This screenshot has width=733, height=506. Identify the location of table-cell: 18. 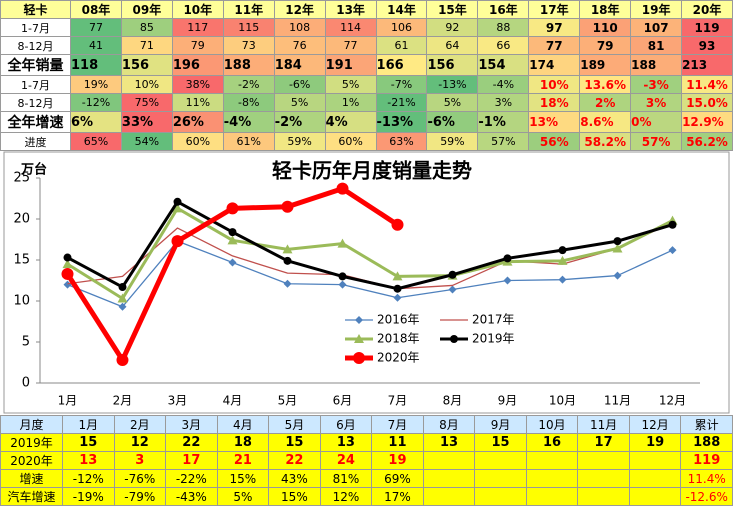
(243, 442).